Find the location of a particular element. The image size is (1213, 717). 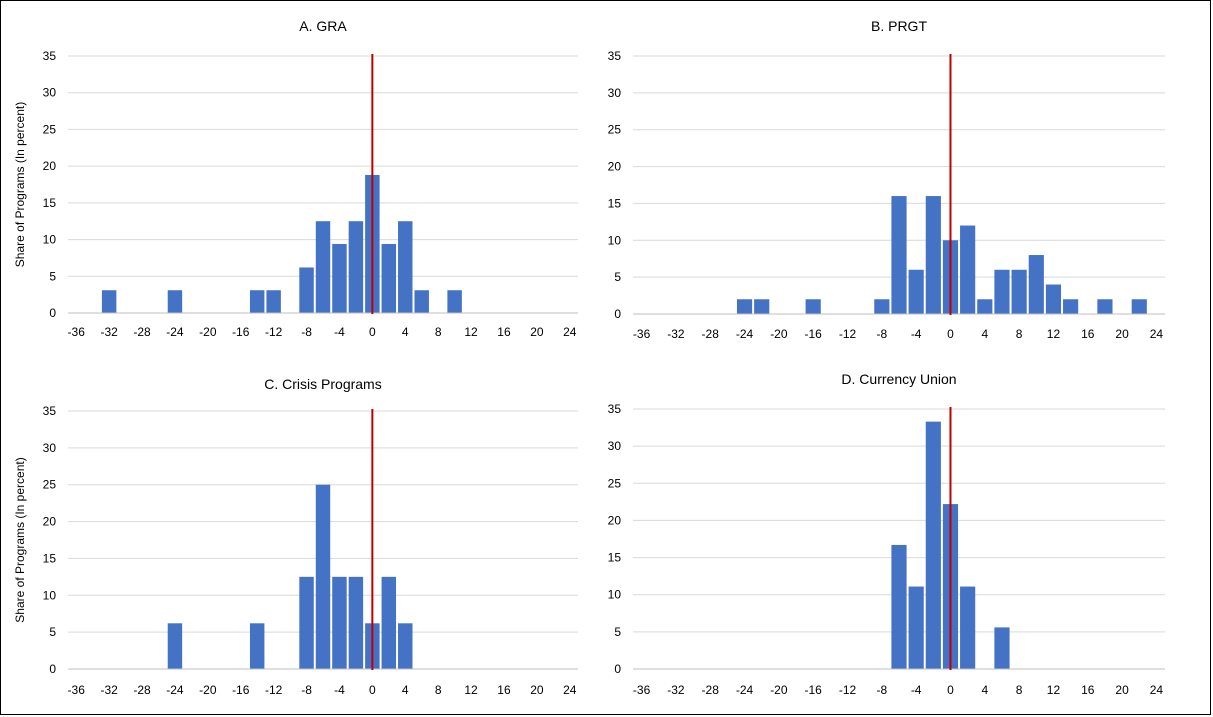

chart-title: A. GRA is located at coordinates (323, 26).